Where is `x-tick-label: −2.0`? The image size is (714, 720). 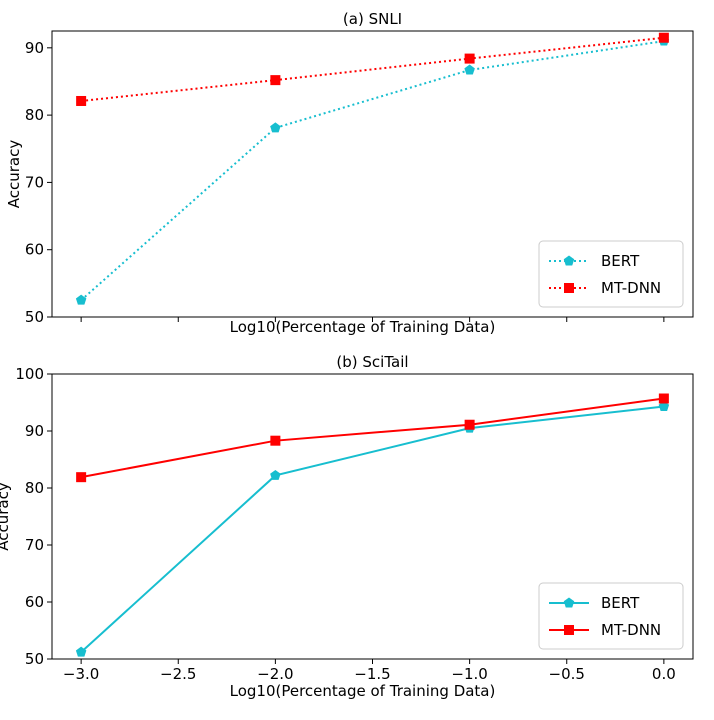 x-tick-label: −2.0 is located at coordinates (275, 674).